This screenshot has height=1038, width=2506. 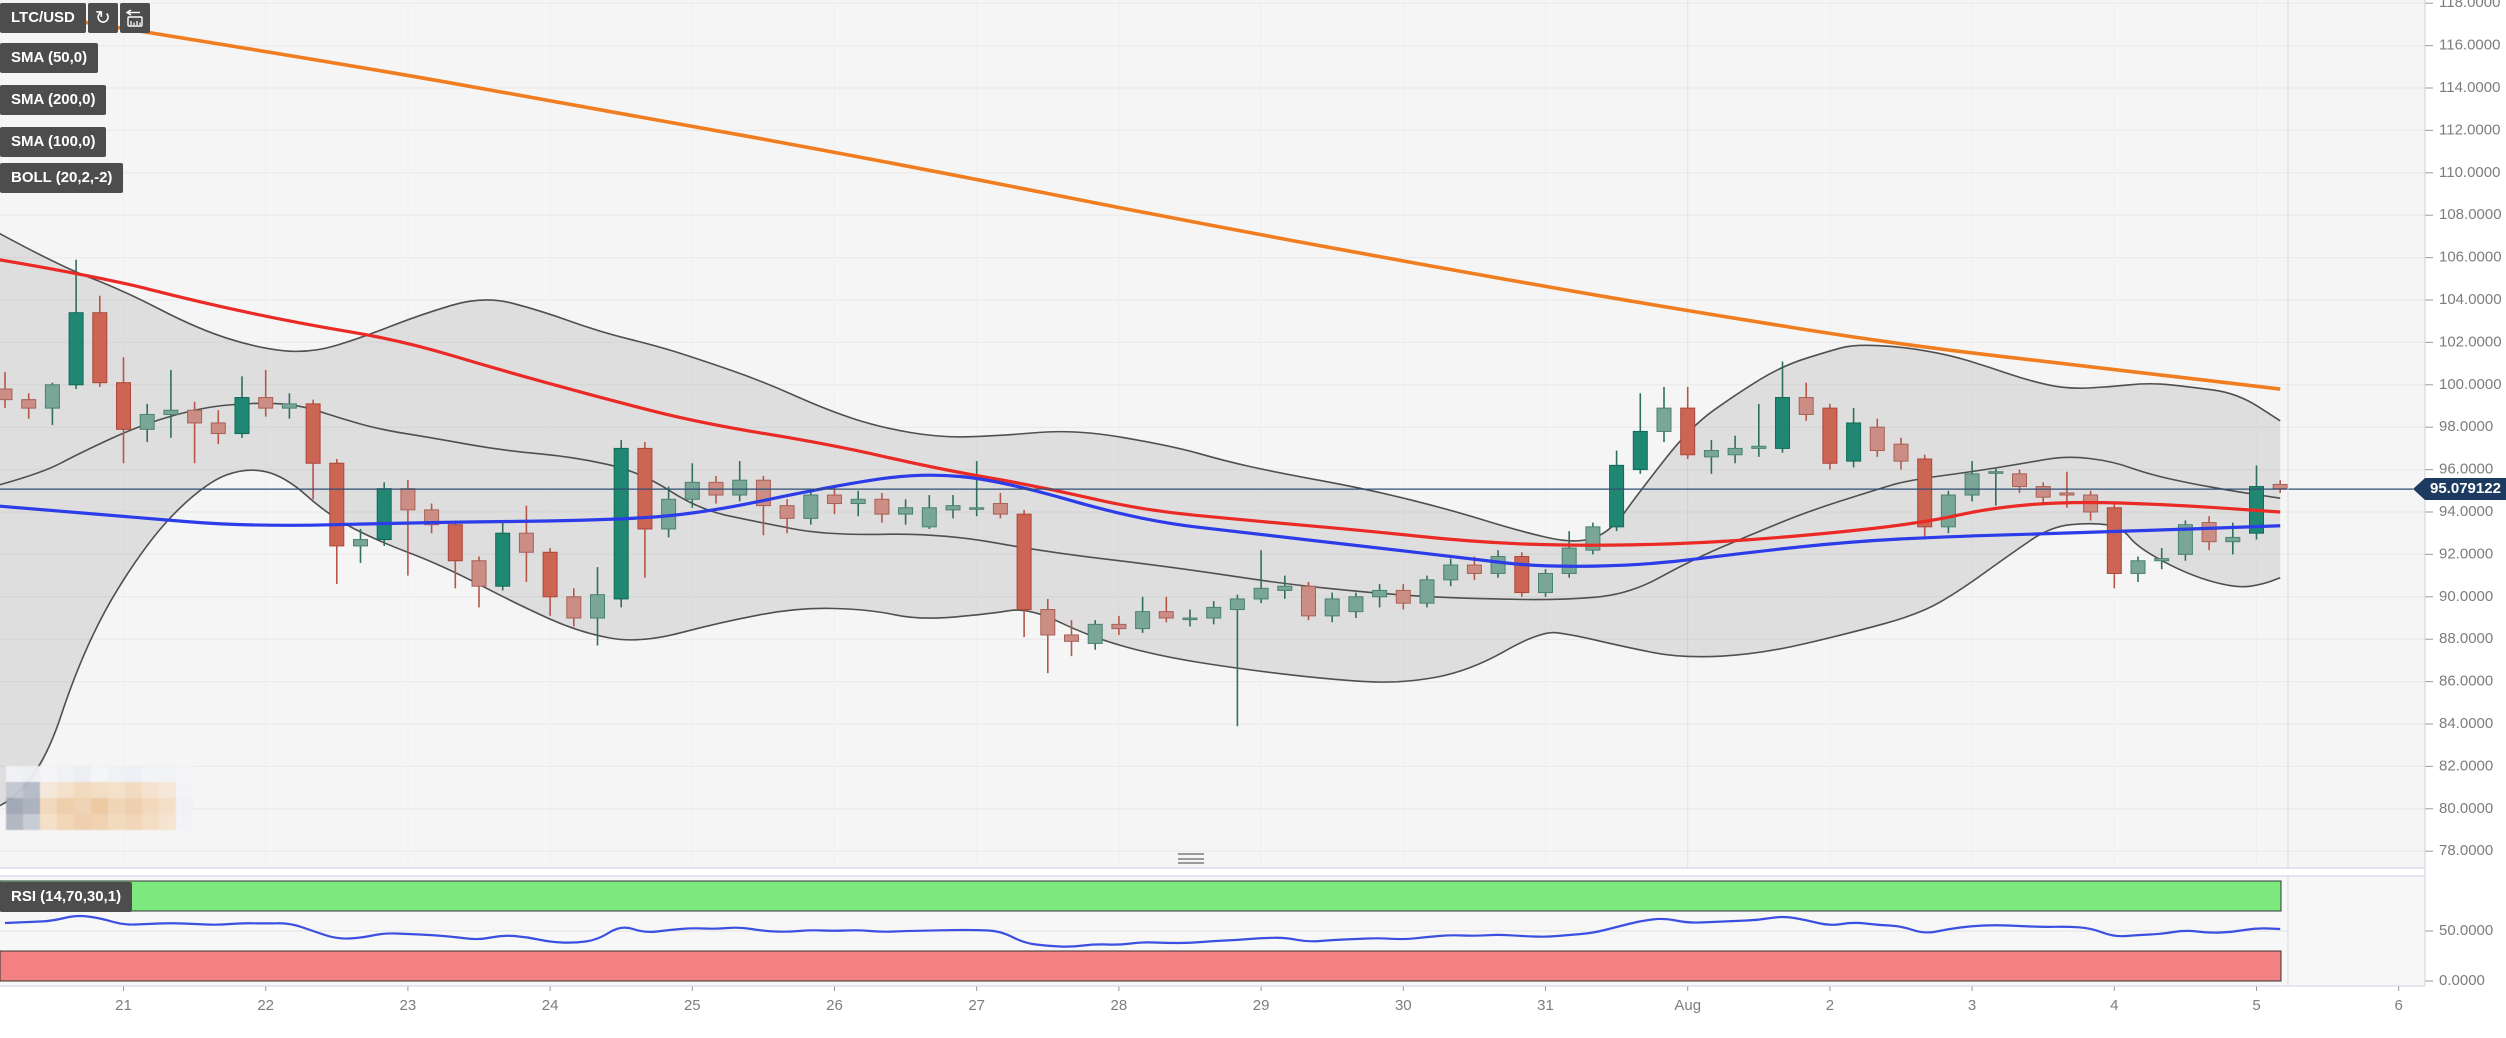 I want to click on refresh-button: ↻, so click(x=102, y=18).